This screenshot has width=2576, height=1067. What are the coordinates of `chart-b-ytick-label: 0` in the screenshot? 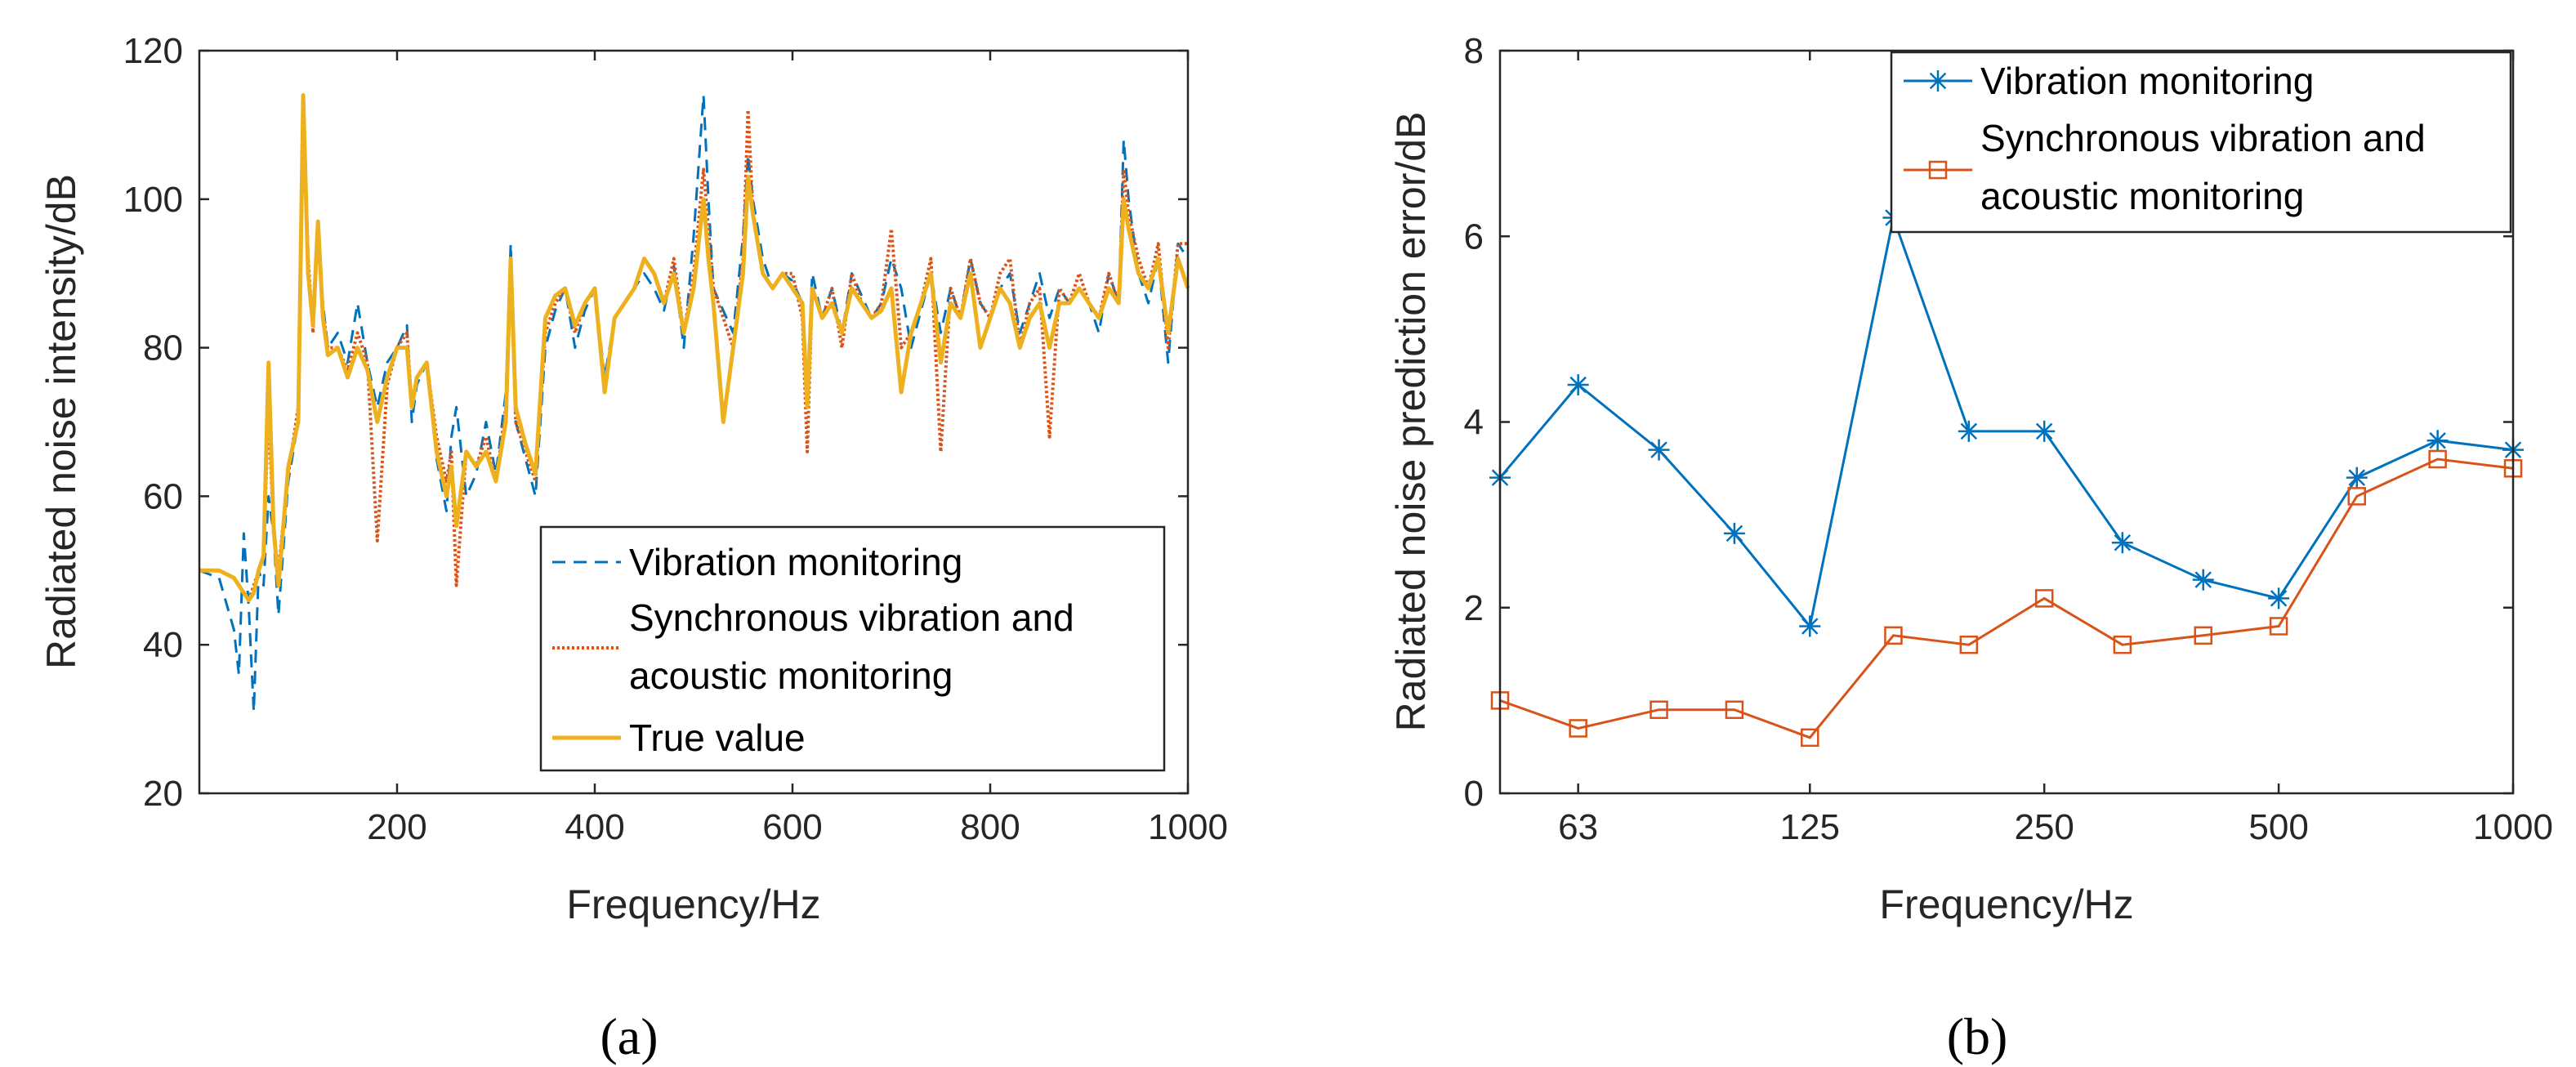 It's located at (1474, 794).